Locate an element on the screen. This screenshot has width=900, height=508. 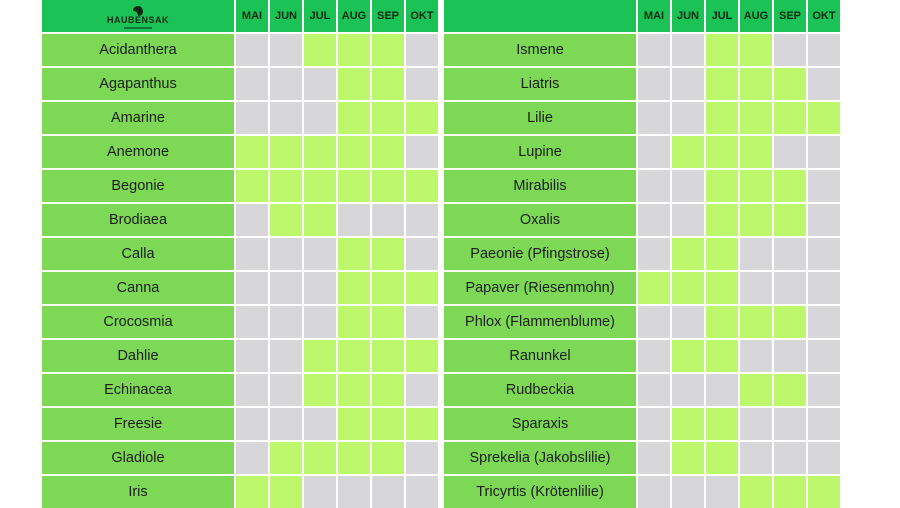
plant-row: Sprekelia (Jakobslilie) is located at coordinates (642, 458).